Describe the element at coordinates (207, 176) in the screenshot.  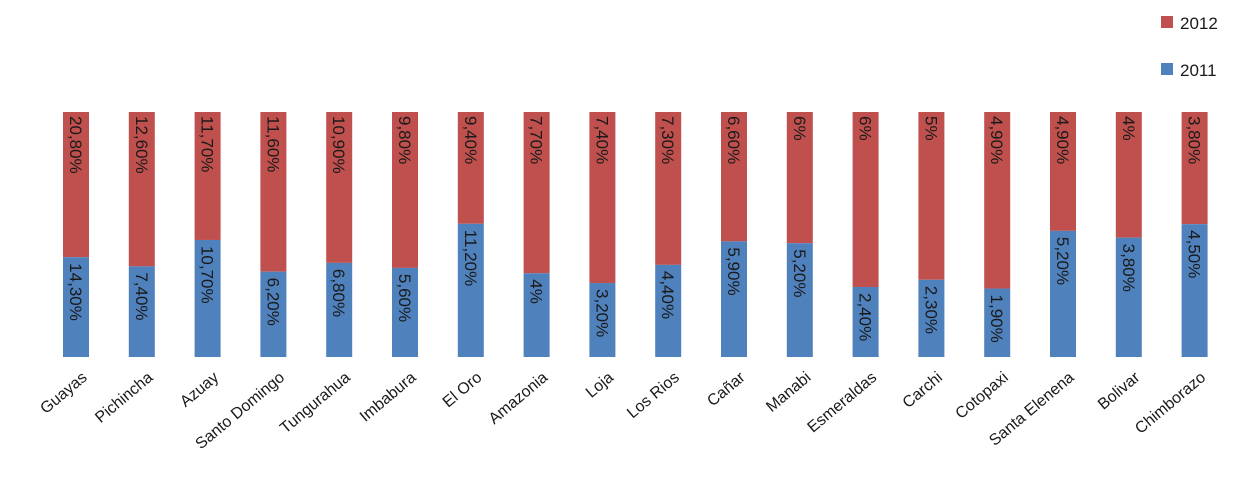
I see `bar-2012-azuay` at that location.